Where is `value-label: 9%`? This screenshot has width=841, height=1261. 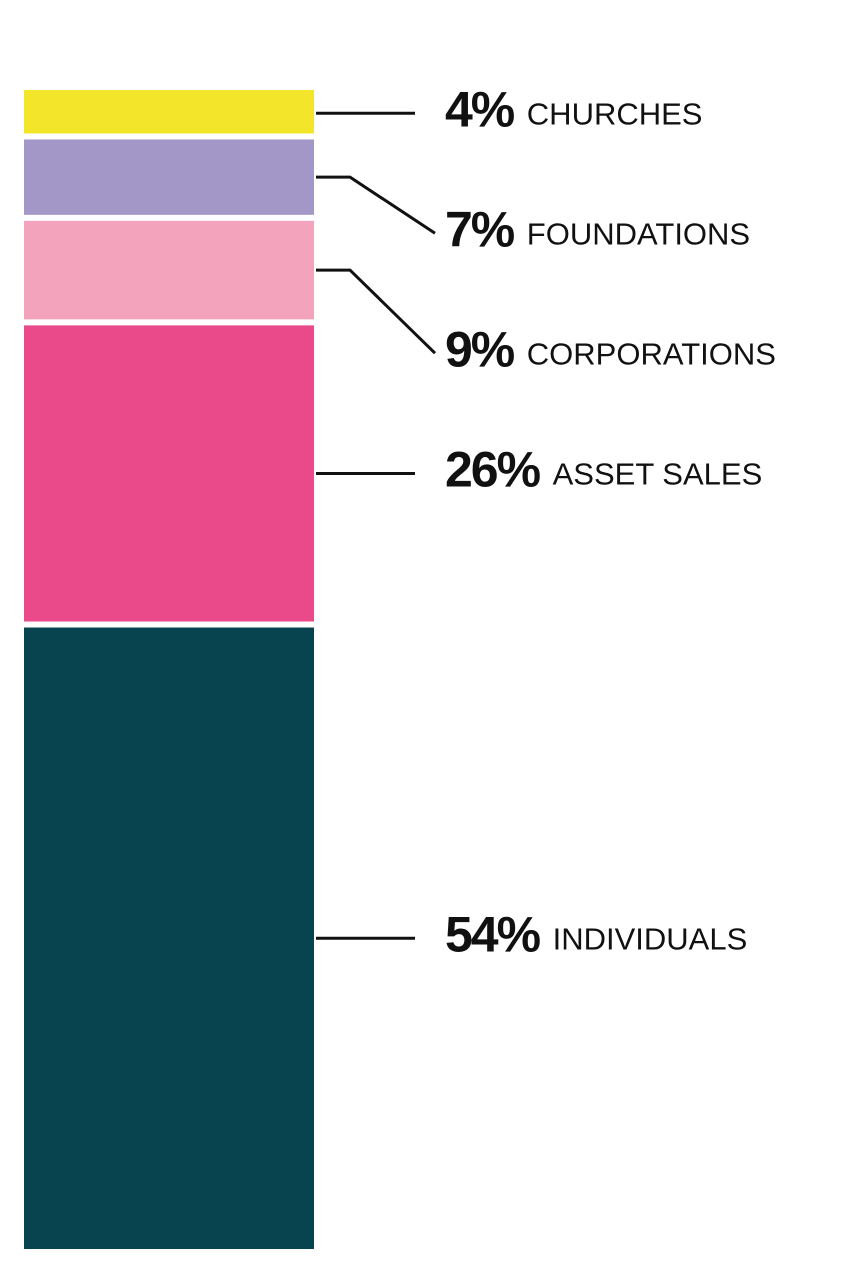
value-label: 9% is located at coordinates (480, 349).